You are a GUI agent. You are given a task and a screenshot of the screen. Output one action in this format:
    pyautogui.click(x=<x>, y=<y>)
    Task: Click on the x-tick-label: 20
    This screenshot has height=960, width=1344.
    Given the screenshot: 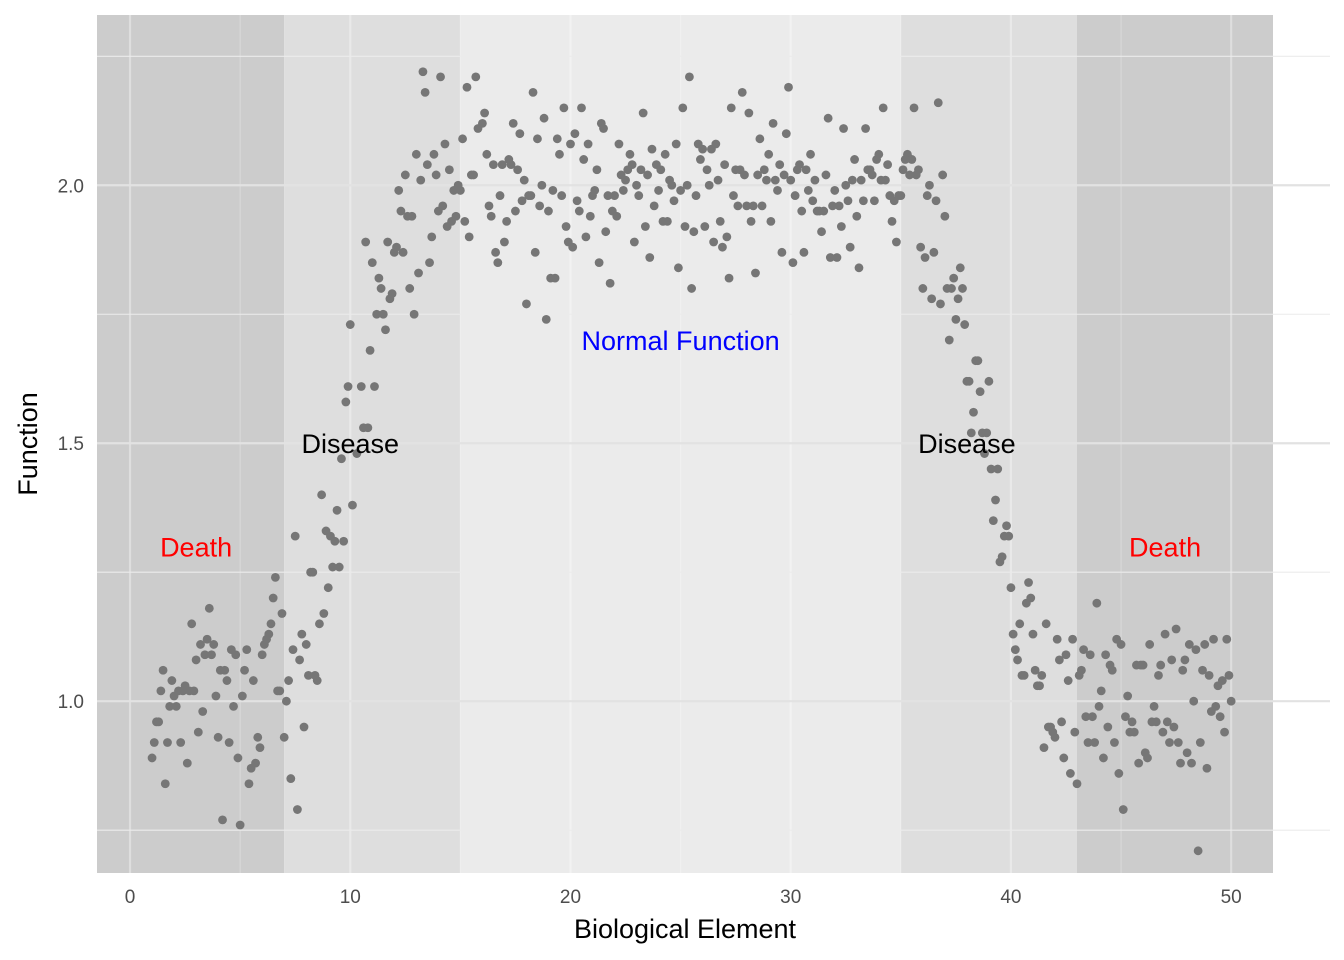 What is the action you would take?
    pyautogui.click(x=570, y=897)
    